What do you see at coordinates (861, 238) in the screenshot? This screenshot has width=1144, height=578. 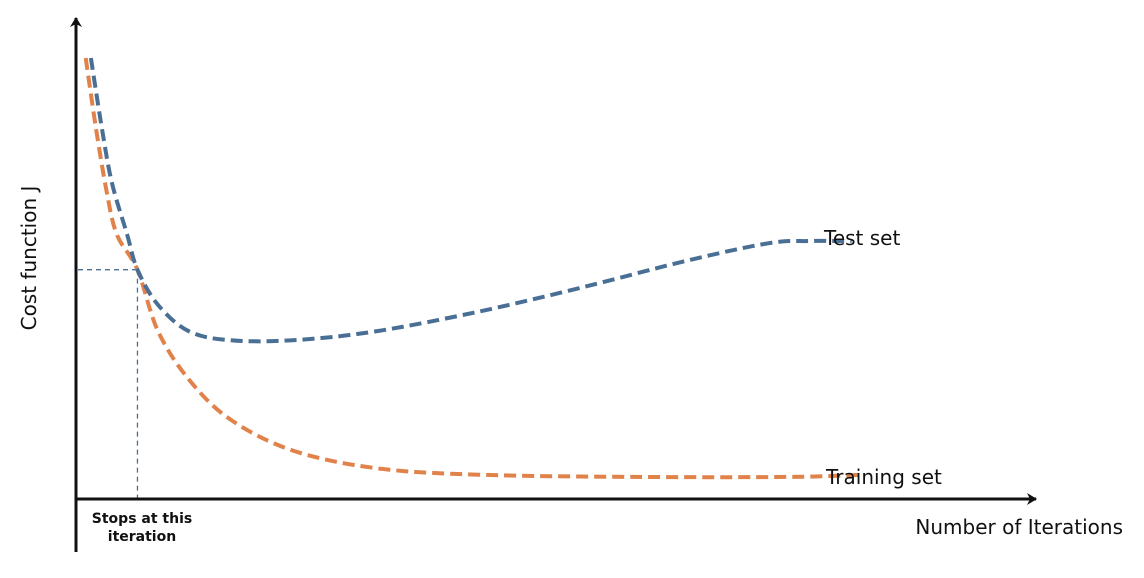 I see `series-label-test: Test set` at bounding box center [861, 238].